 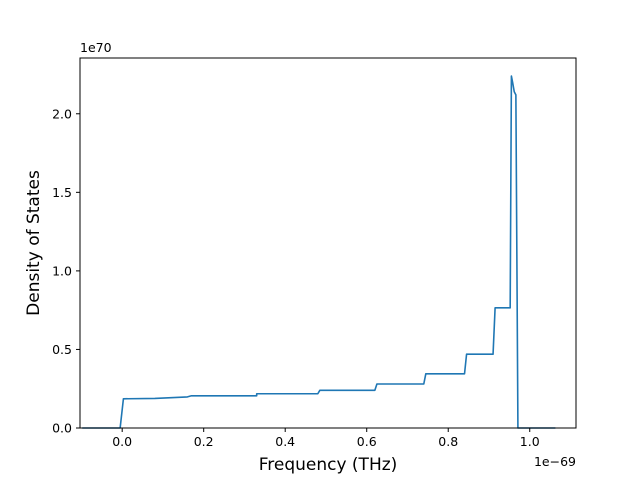 I want to click on x-tick-label: 0.4, so click(x=285, y=441).